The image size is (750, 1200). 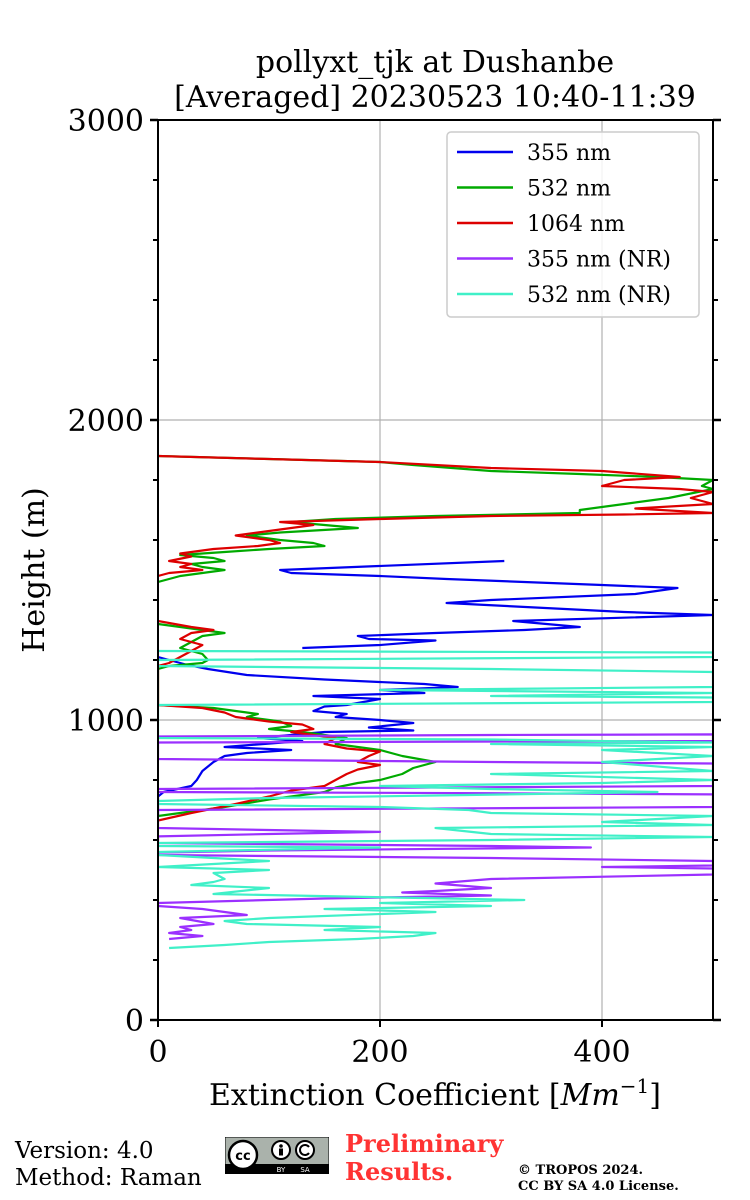 What do you see at coordinates (424, 1157) in the screenshot?
I see `preliminary-notice: Preliminary Results.` at bounding box center [424, 1157].